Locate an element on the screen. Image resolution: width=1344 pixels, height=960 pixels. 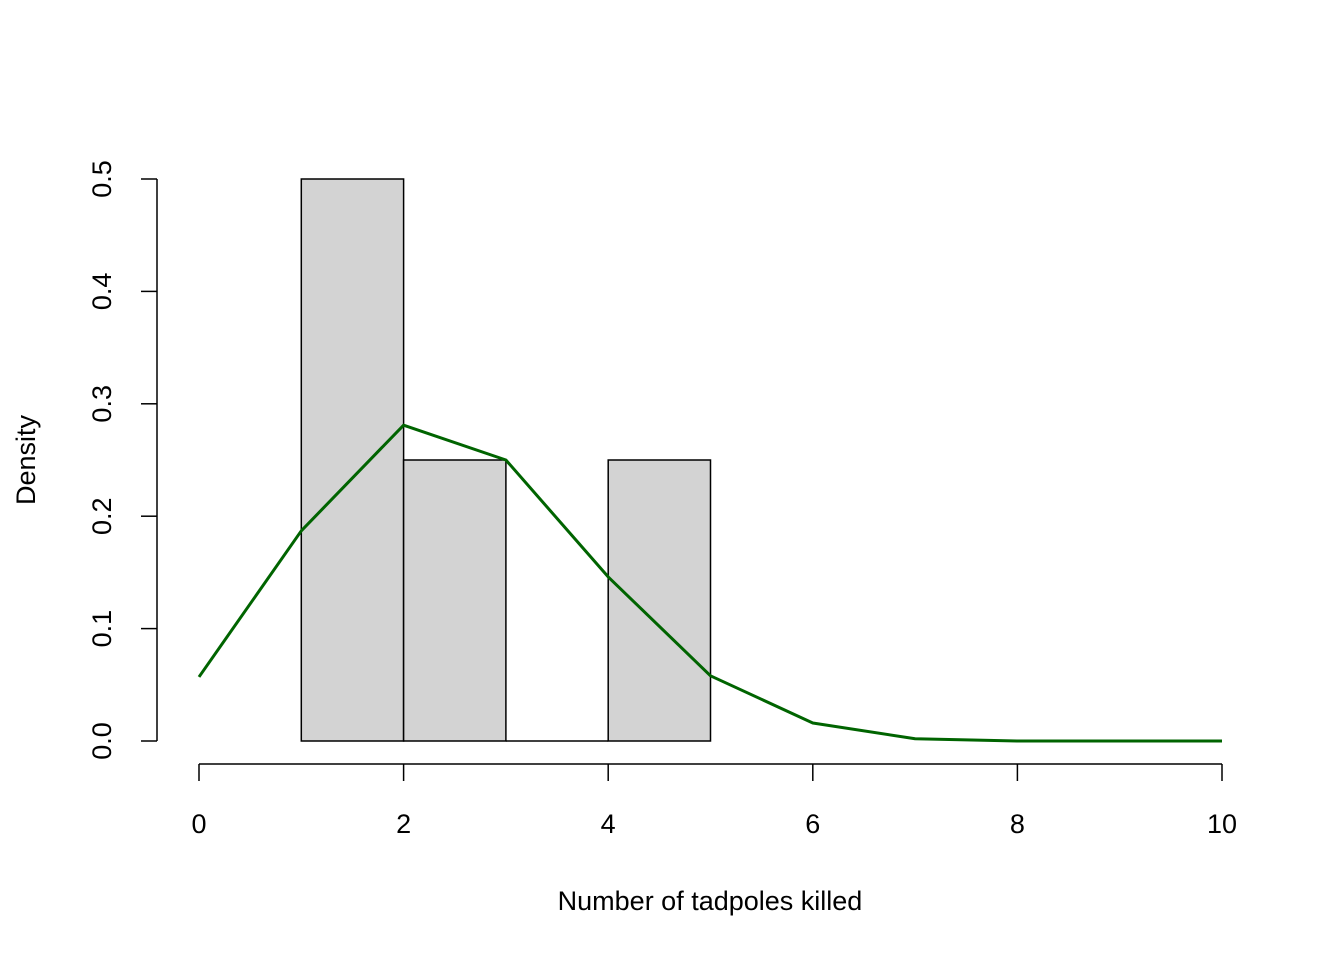
y-axis: 0.0 0.1 0.2 0.3 0.4 0.5 is located at coordinates (122, 460).